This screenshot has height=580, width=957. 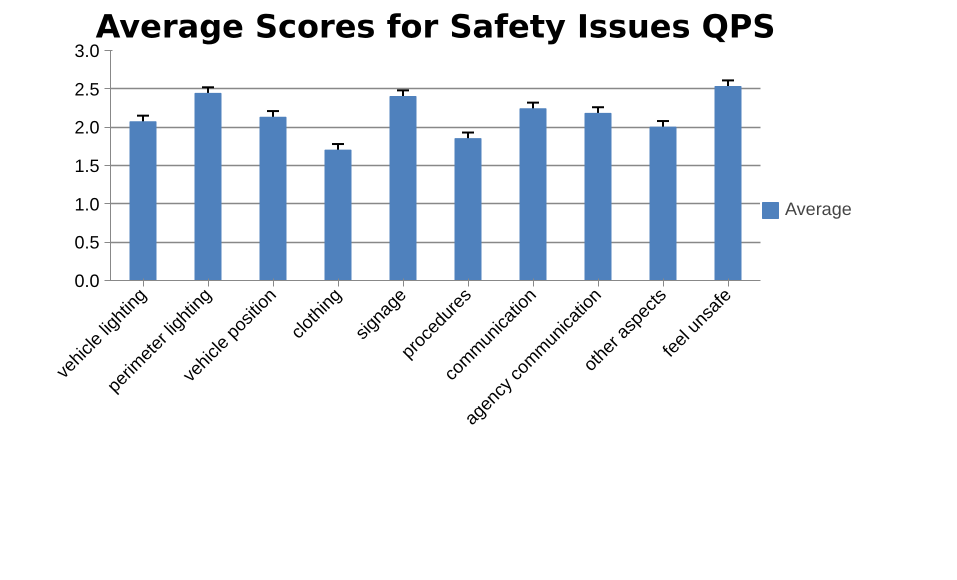 What do you see at coordinates (87, 89) in the screenshot?
I see `y-tick-label: 2.5` at bounding box center [87, 89].